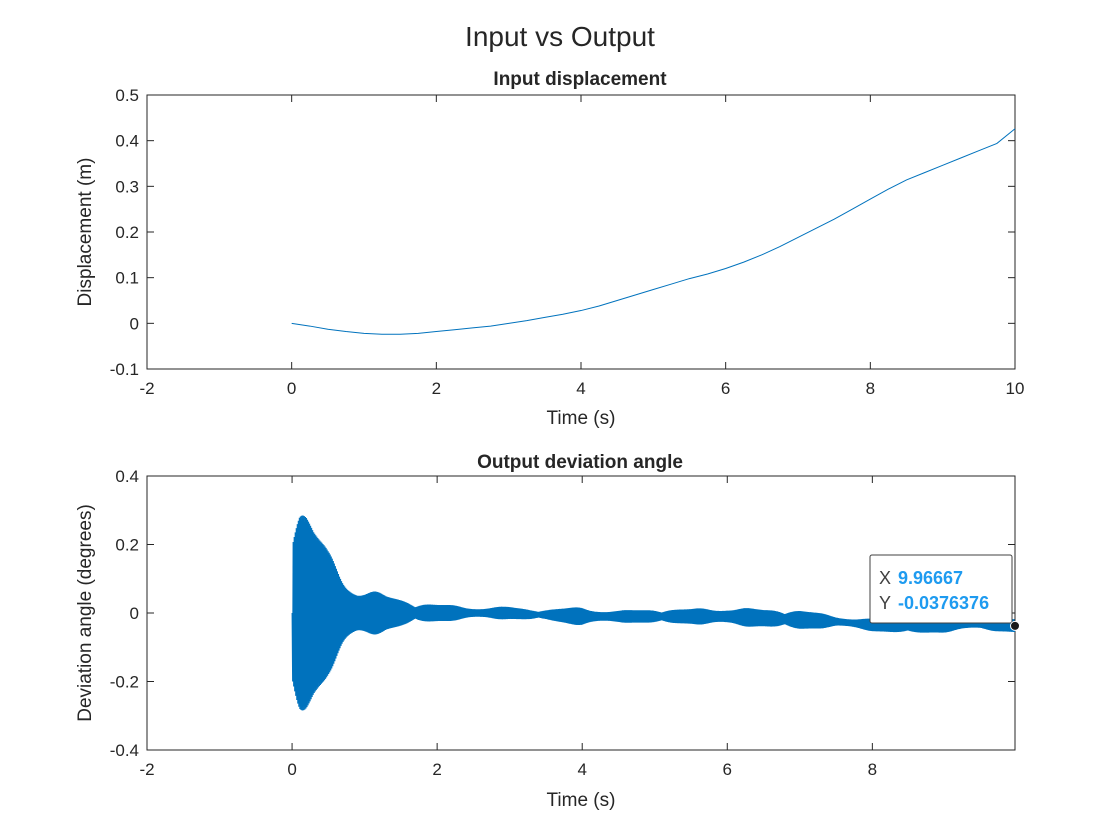 This screenshot has width=1120, height=840. What do you see at coordinates (124, 750) in the screenshot?
I see `output-deviation-ytick-label: -0.4` at bounding box center [124, 750].